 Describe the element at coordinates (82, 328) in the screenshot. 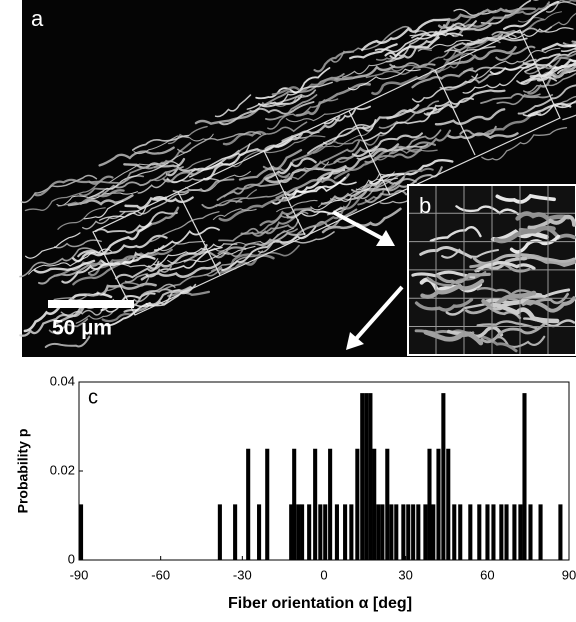

I see `scale-label: 50 µm` at that location.